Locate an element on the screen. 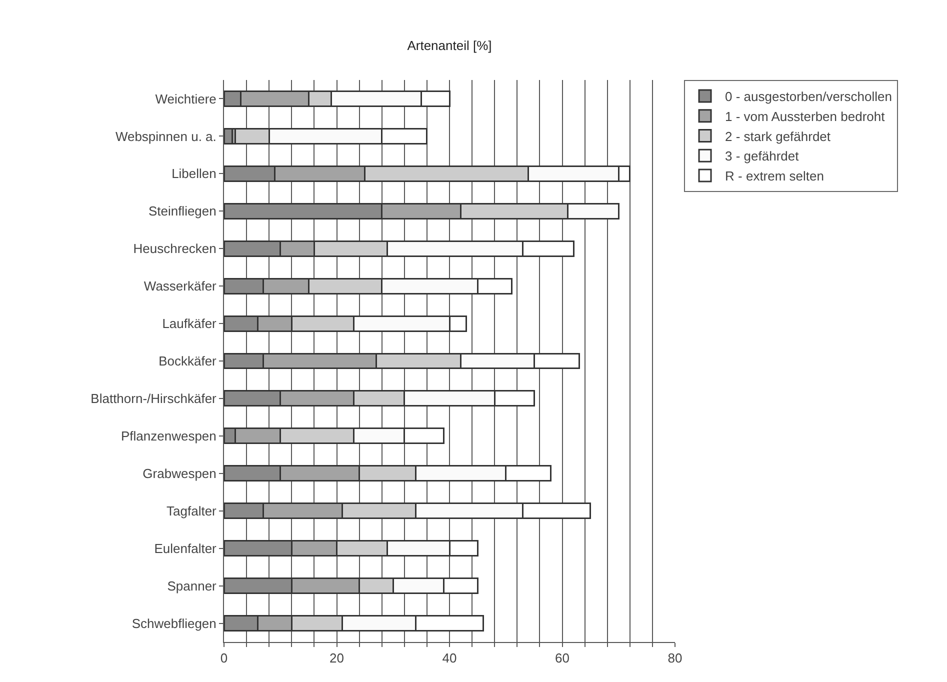 This screenshot has height=682, width=947. x-tick-label: 60 is located at coordinates (562, 658).